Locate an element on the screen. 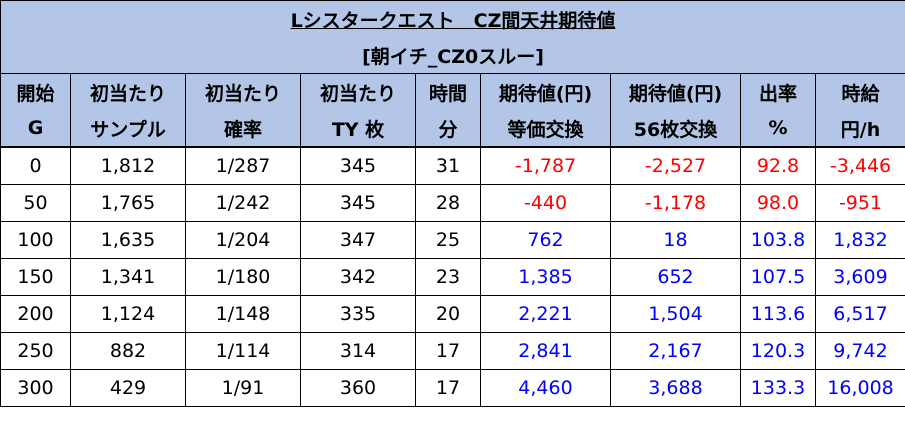 The image size is (905, 426). cell-time-min: 28 is located at coordinates (448, 203).